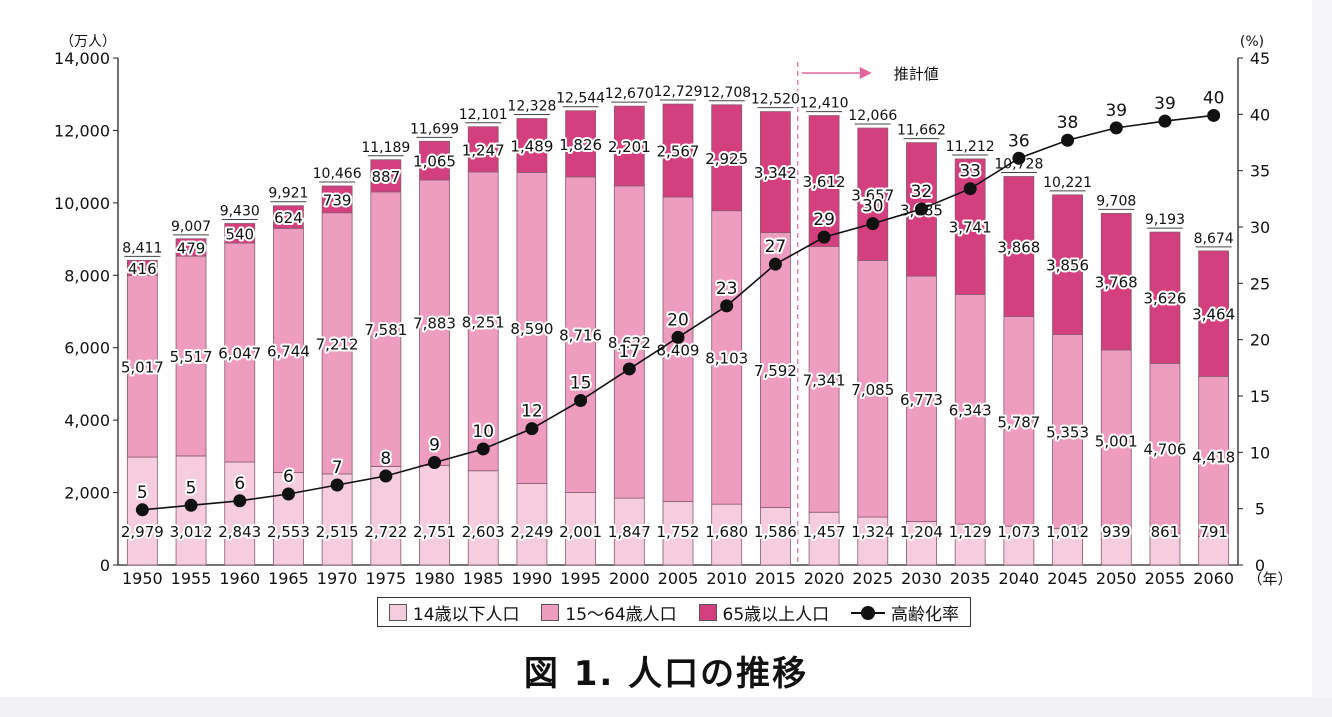  What do you see at coordinates (434, 445) in the screenshot?
I see `aging-rate-label: 9` at bounding box center [434, 445].